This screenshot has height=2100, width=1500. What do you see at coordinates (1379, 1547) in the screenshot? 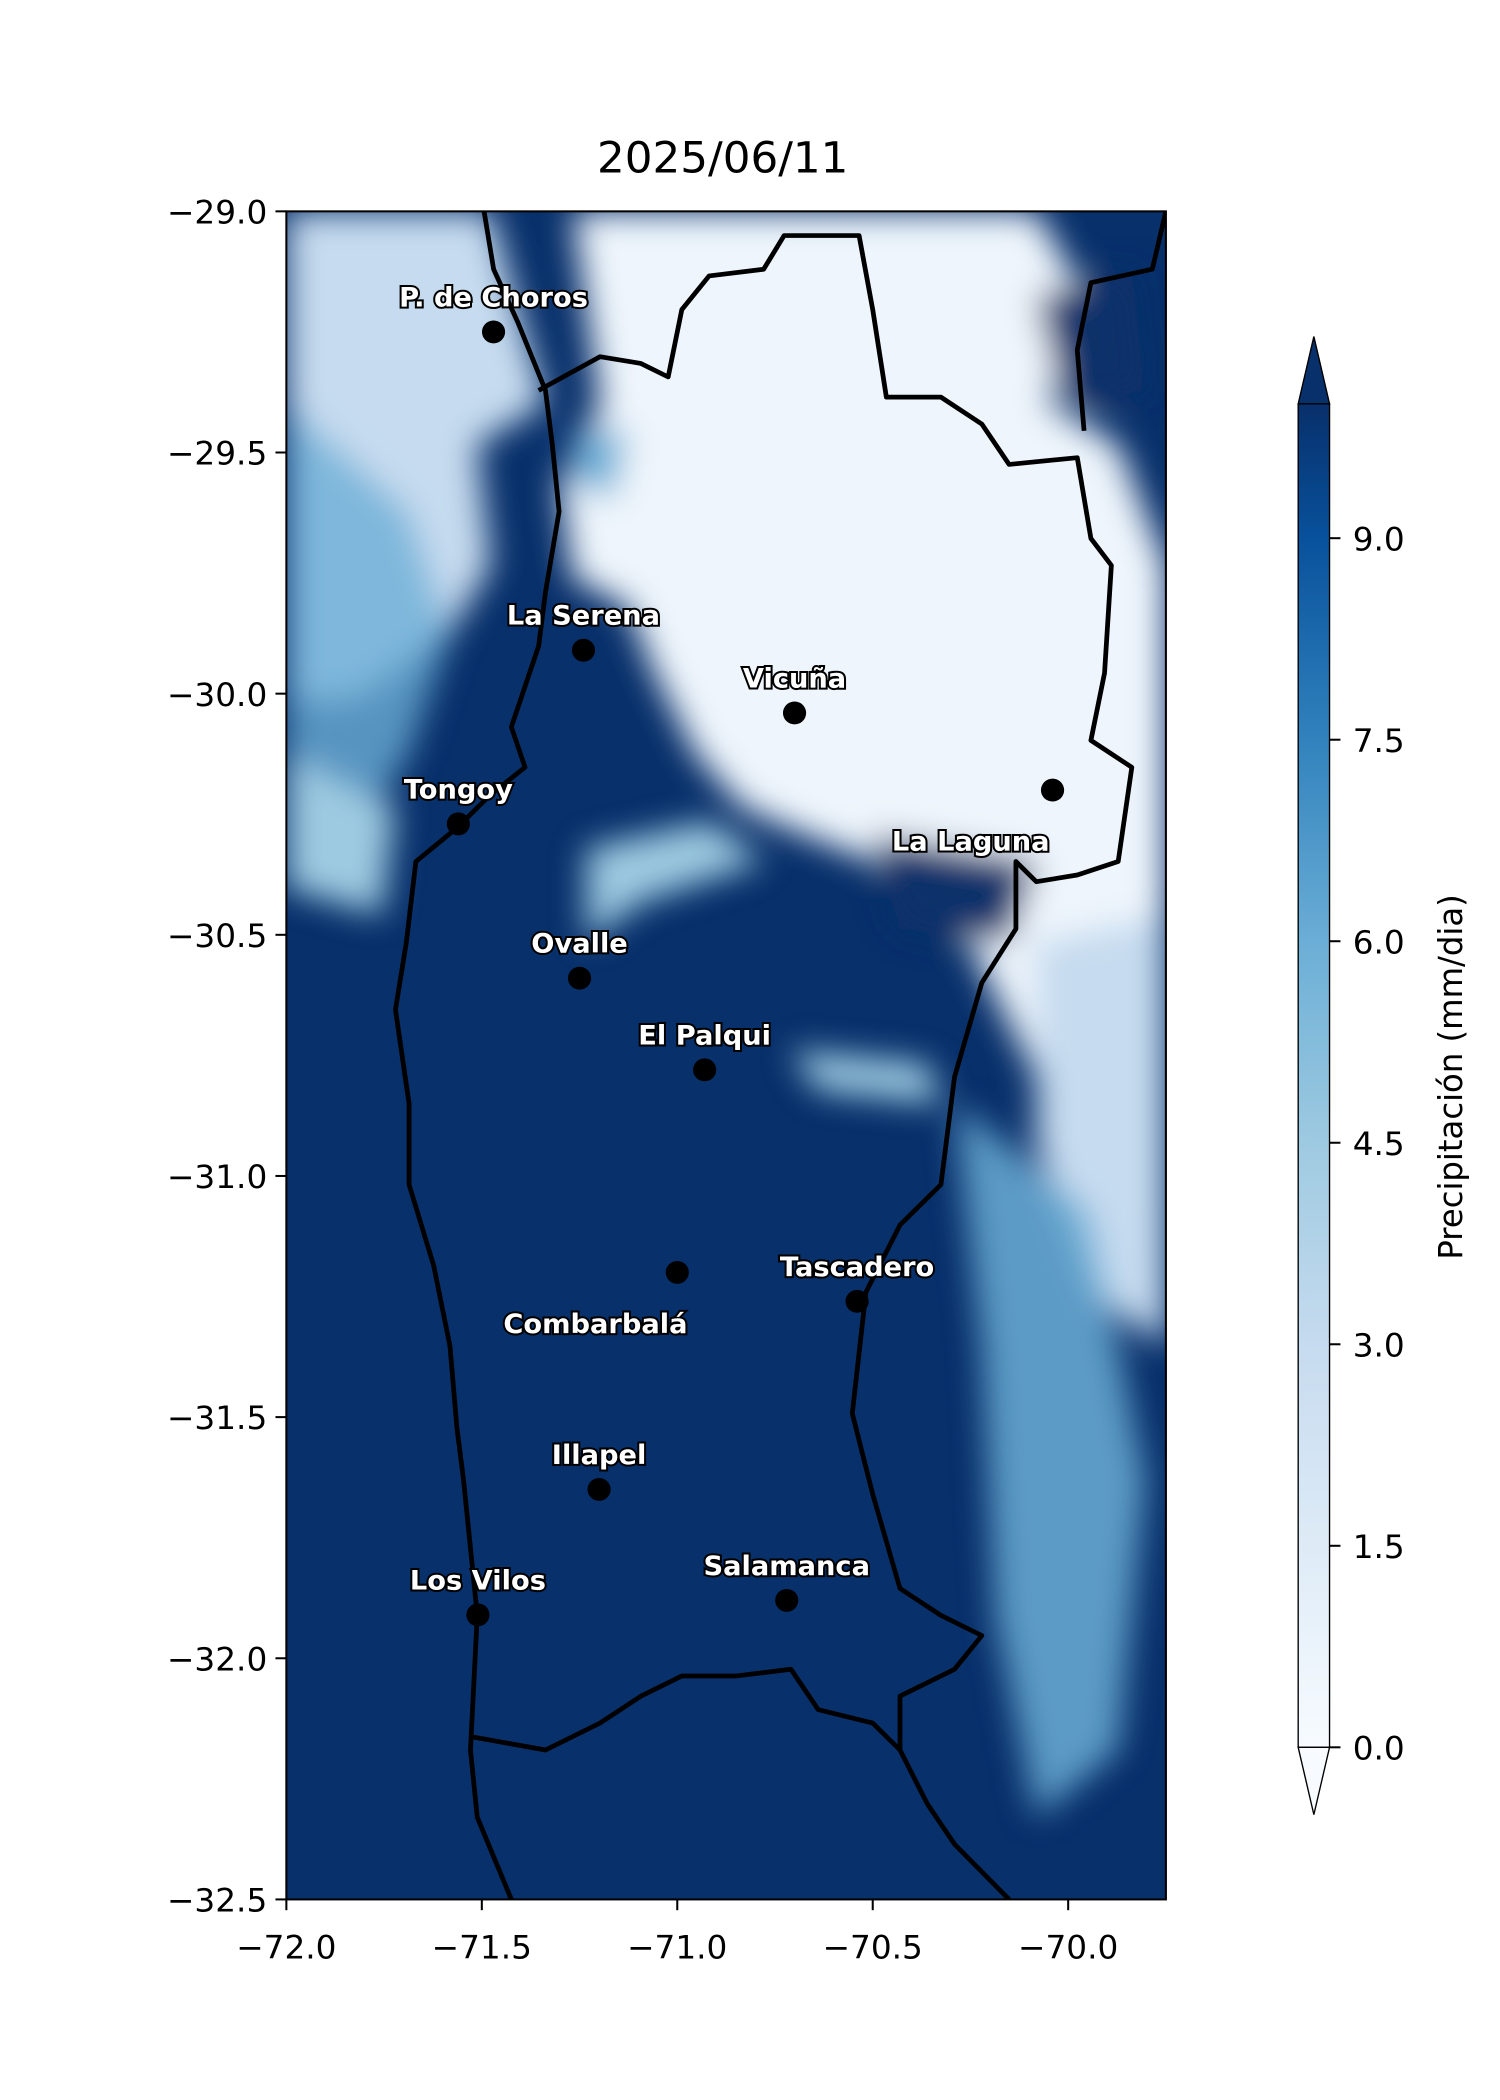
I see `colorbar-tick-label: 1.5` at bounding box center [1379, 1547].